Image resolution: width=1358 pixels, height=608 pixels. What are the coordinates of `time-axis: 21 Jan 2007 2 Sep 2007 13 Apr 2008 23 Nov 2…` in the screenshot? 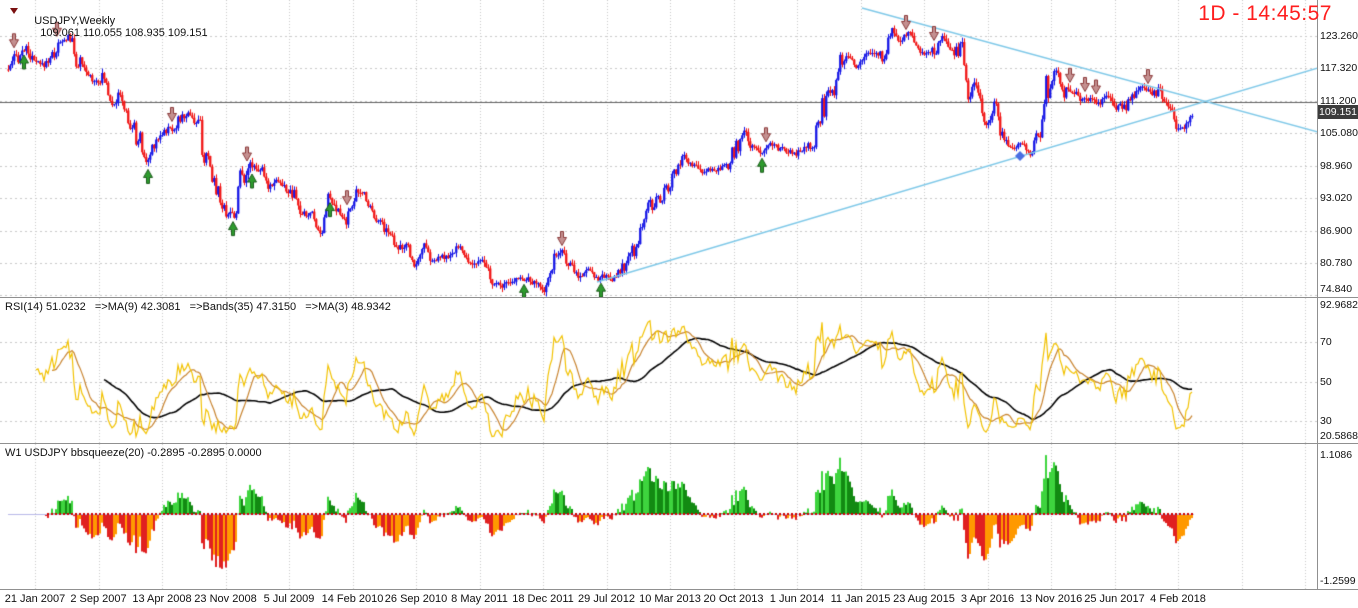 It's located at (679, 599).